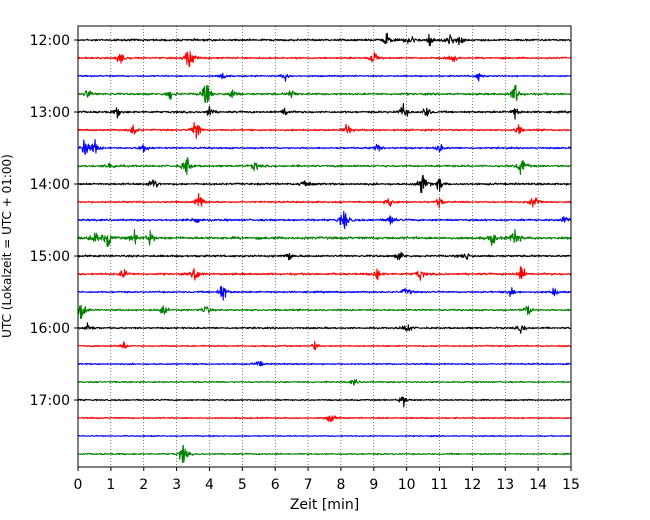  Describe the element at coordinates (340, 485) in the screenshot. I see `x-tick-label: 8` at that location.